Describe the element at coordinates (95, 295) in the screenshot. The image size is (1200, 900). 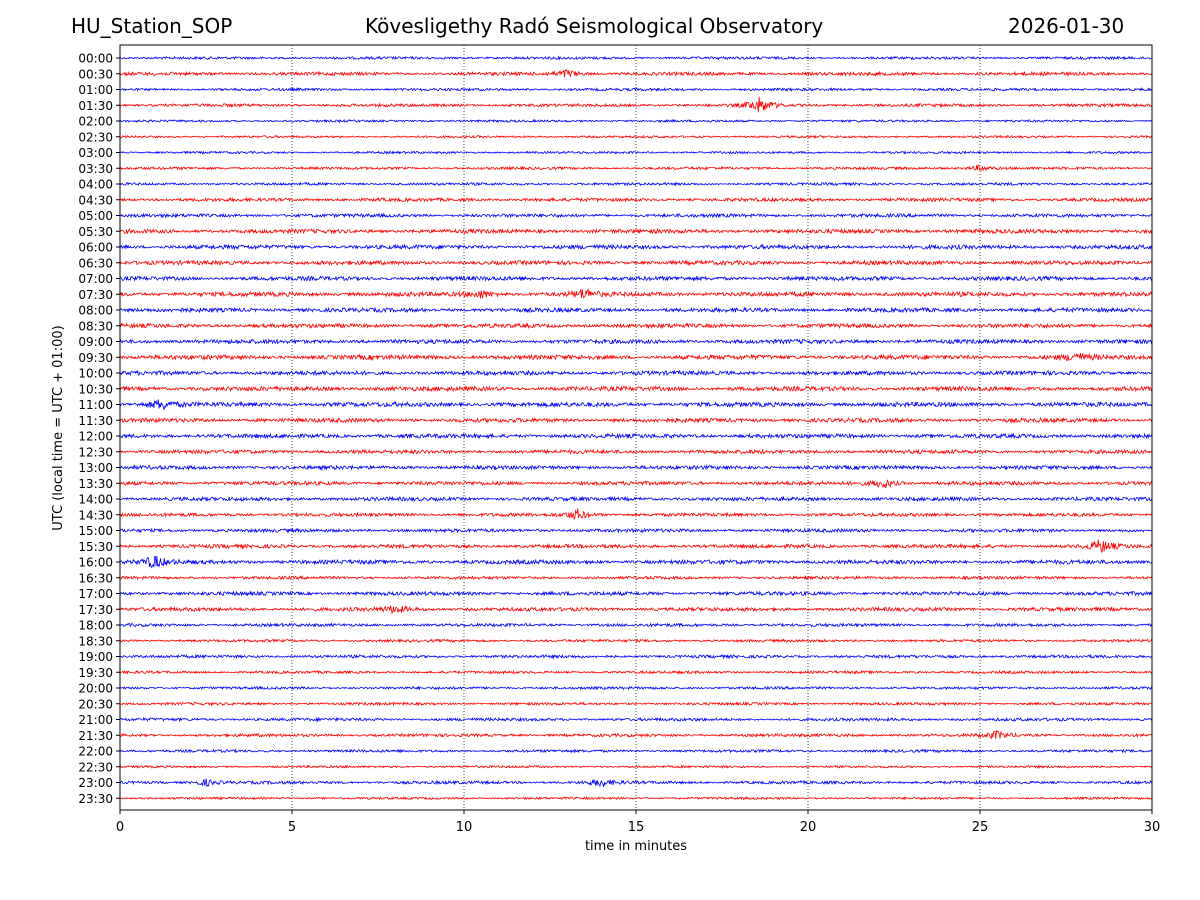
I see `y-tick-label: 07:30` at that location.